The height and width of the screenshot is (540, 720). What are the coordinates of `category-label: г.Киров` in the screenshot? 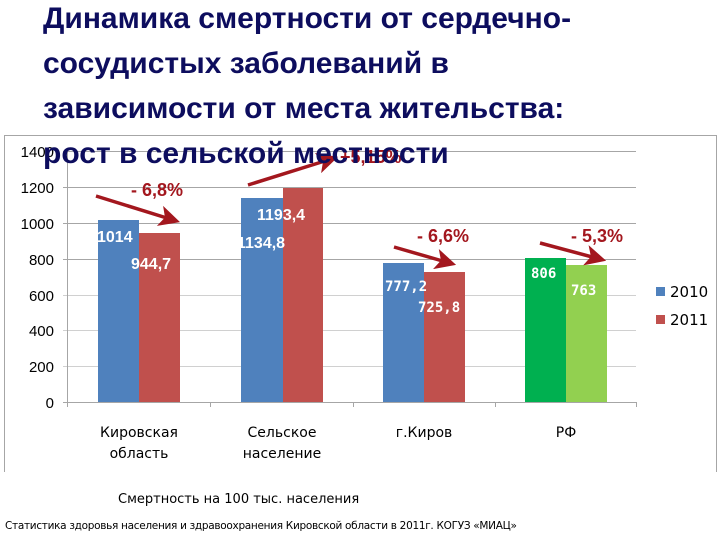 It's located at (424, 433).